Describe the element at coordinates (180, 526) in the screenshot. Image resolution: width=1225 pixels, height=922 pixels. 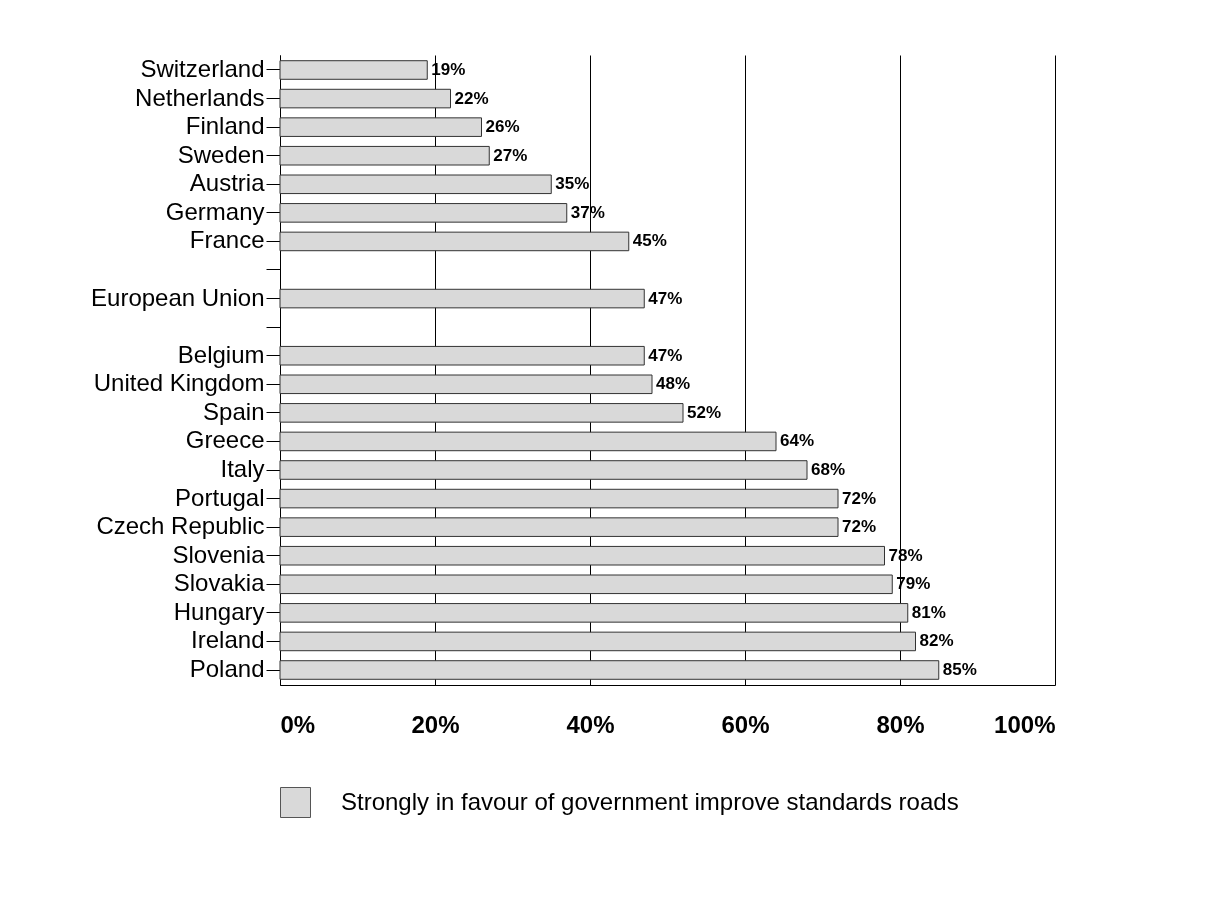
I see `y-tick-label: Czech Republic` at that location.